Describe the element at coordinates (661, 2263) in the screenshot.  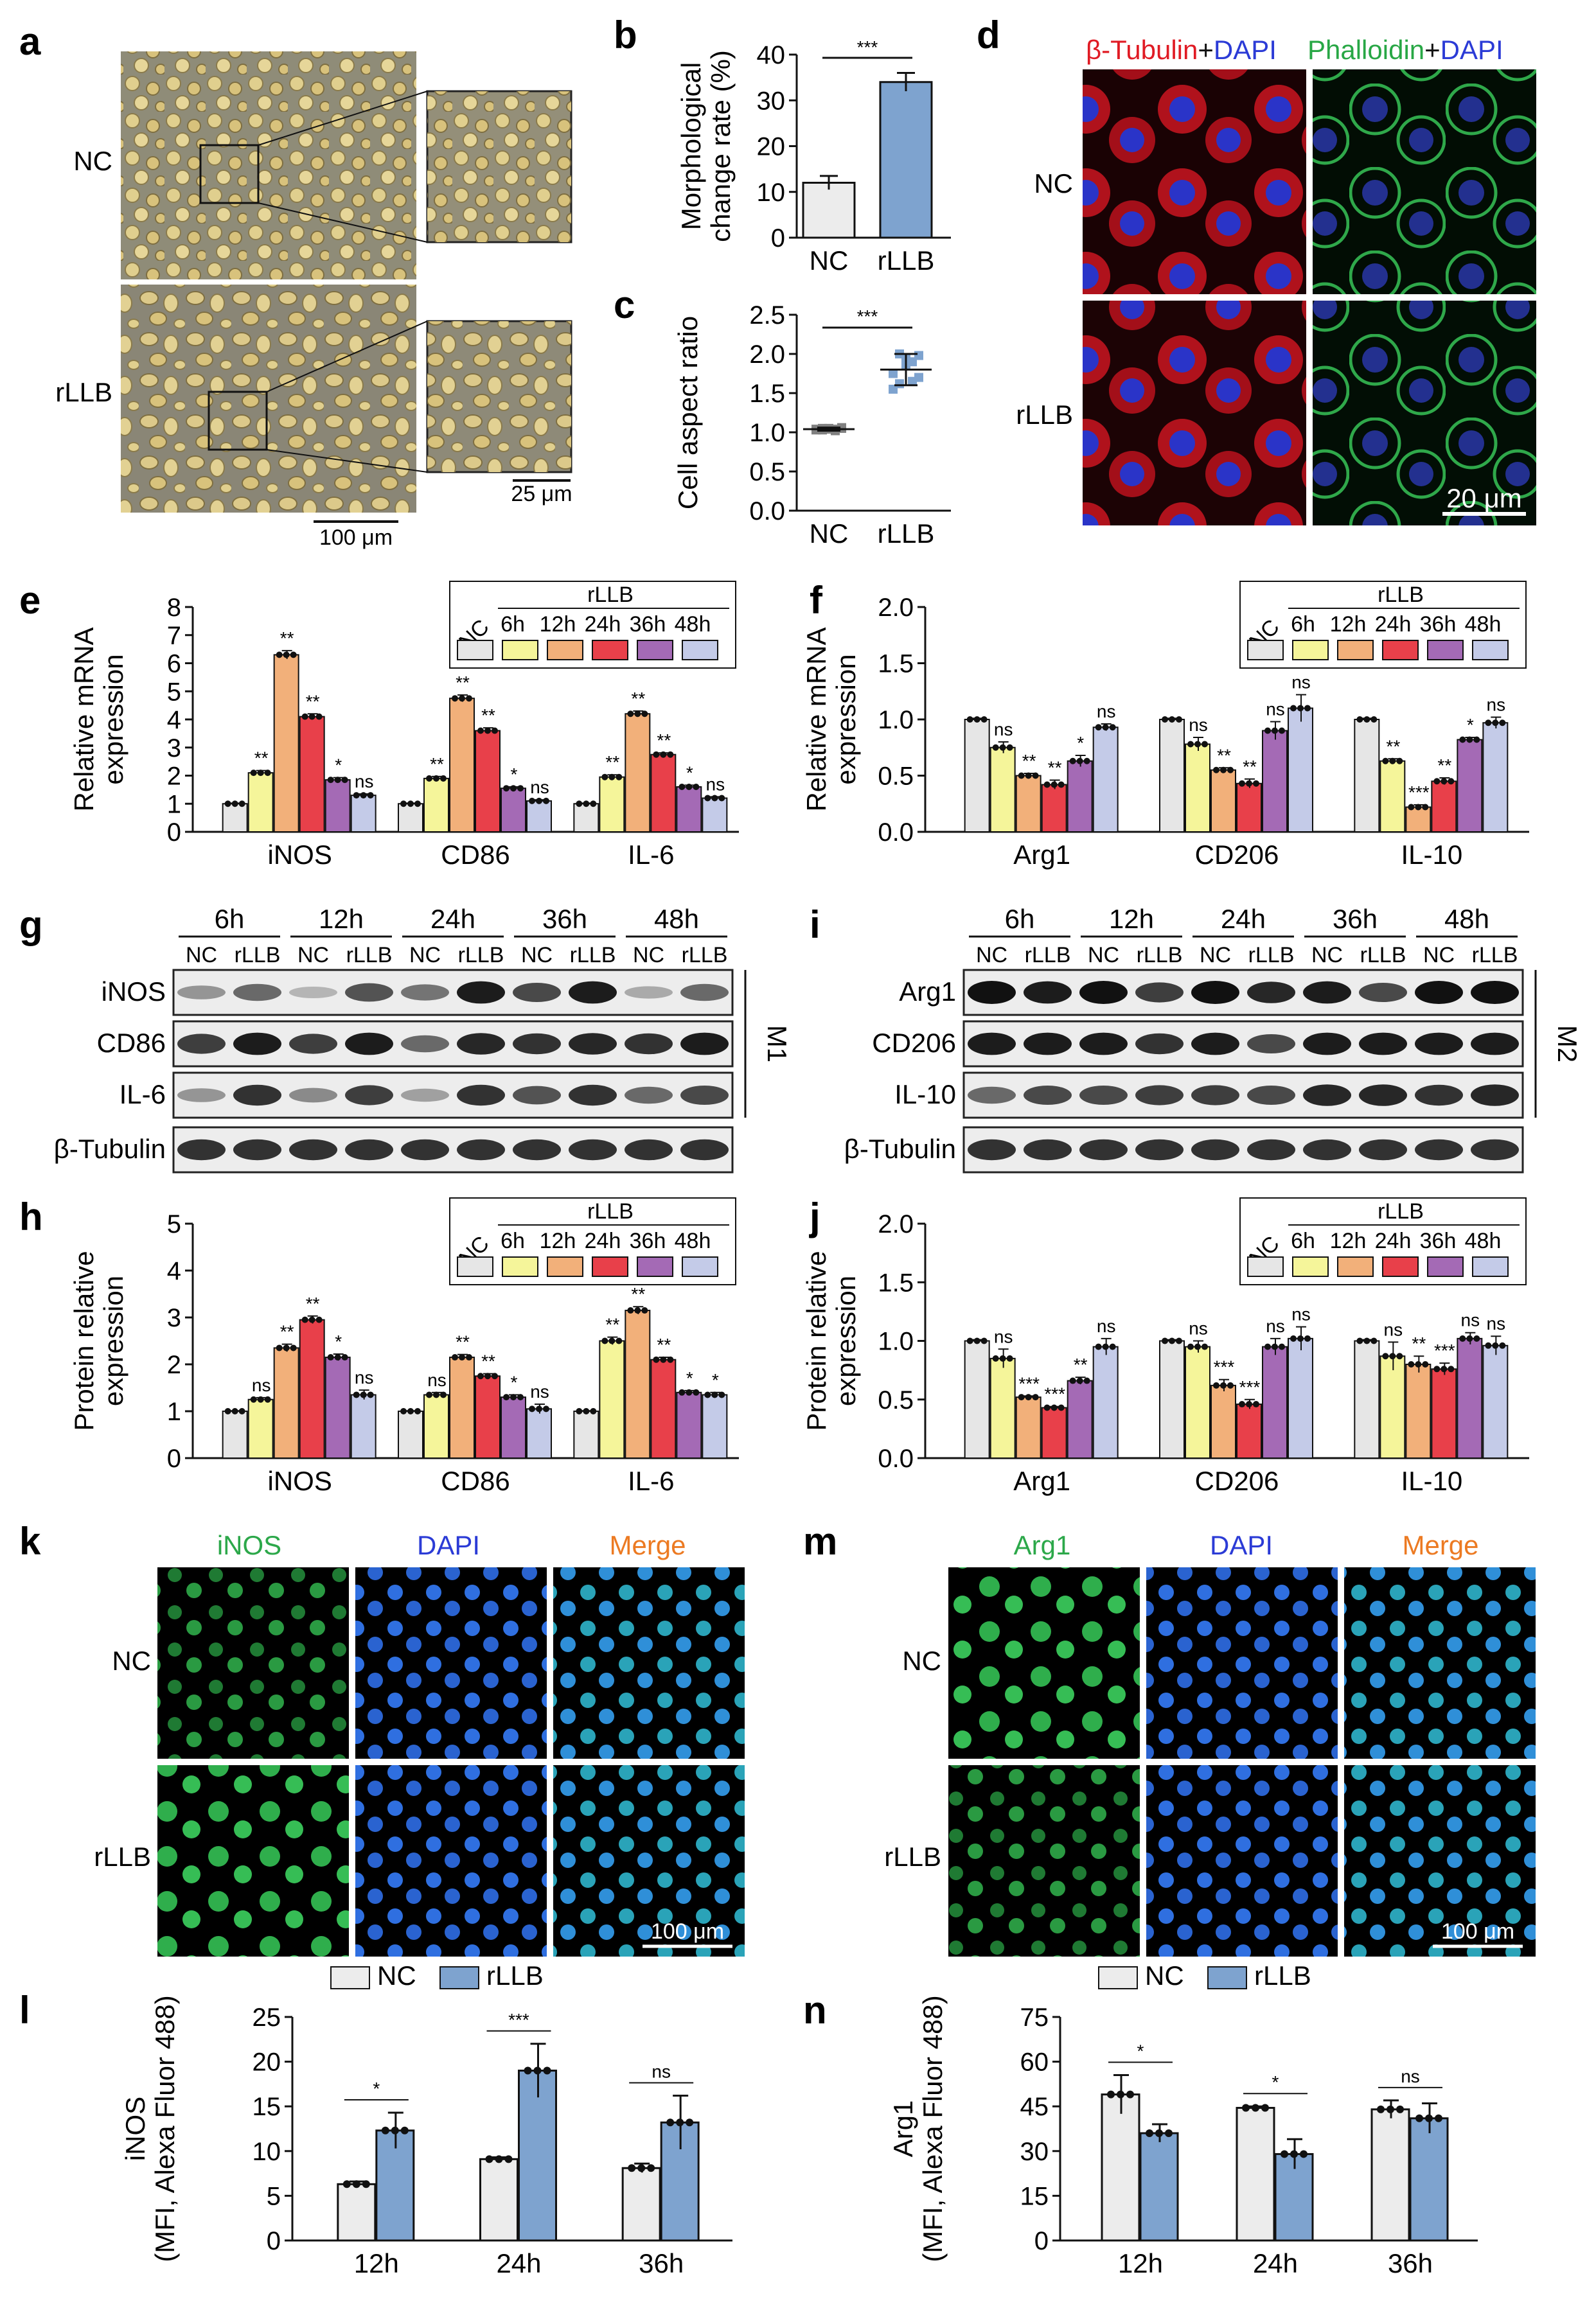
I see `x-tick-label: 36h` at that location.